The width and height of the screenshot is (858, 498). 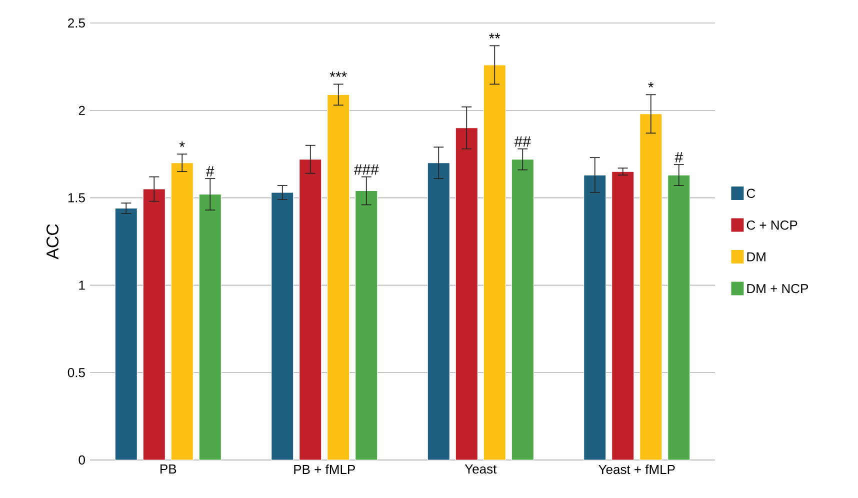 What do you see at coordinates (81, 460) in the screenshot?
I see `y-tick-label: 0` at bounding box center [81, 460].